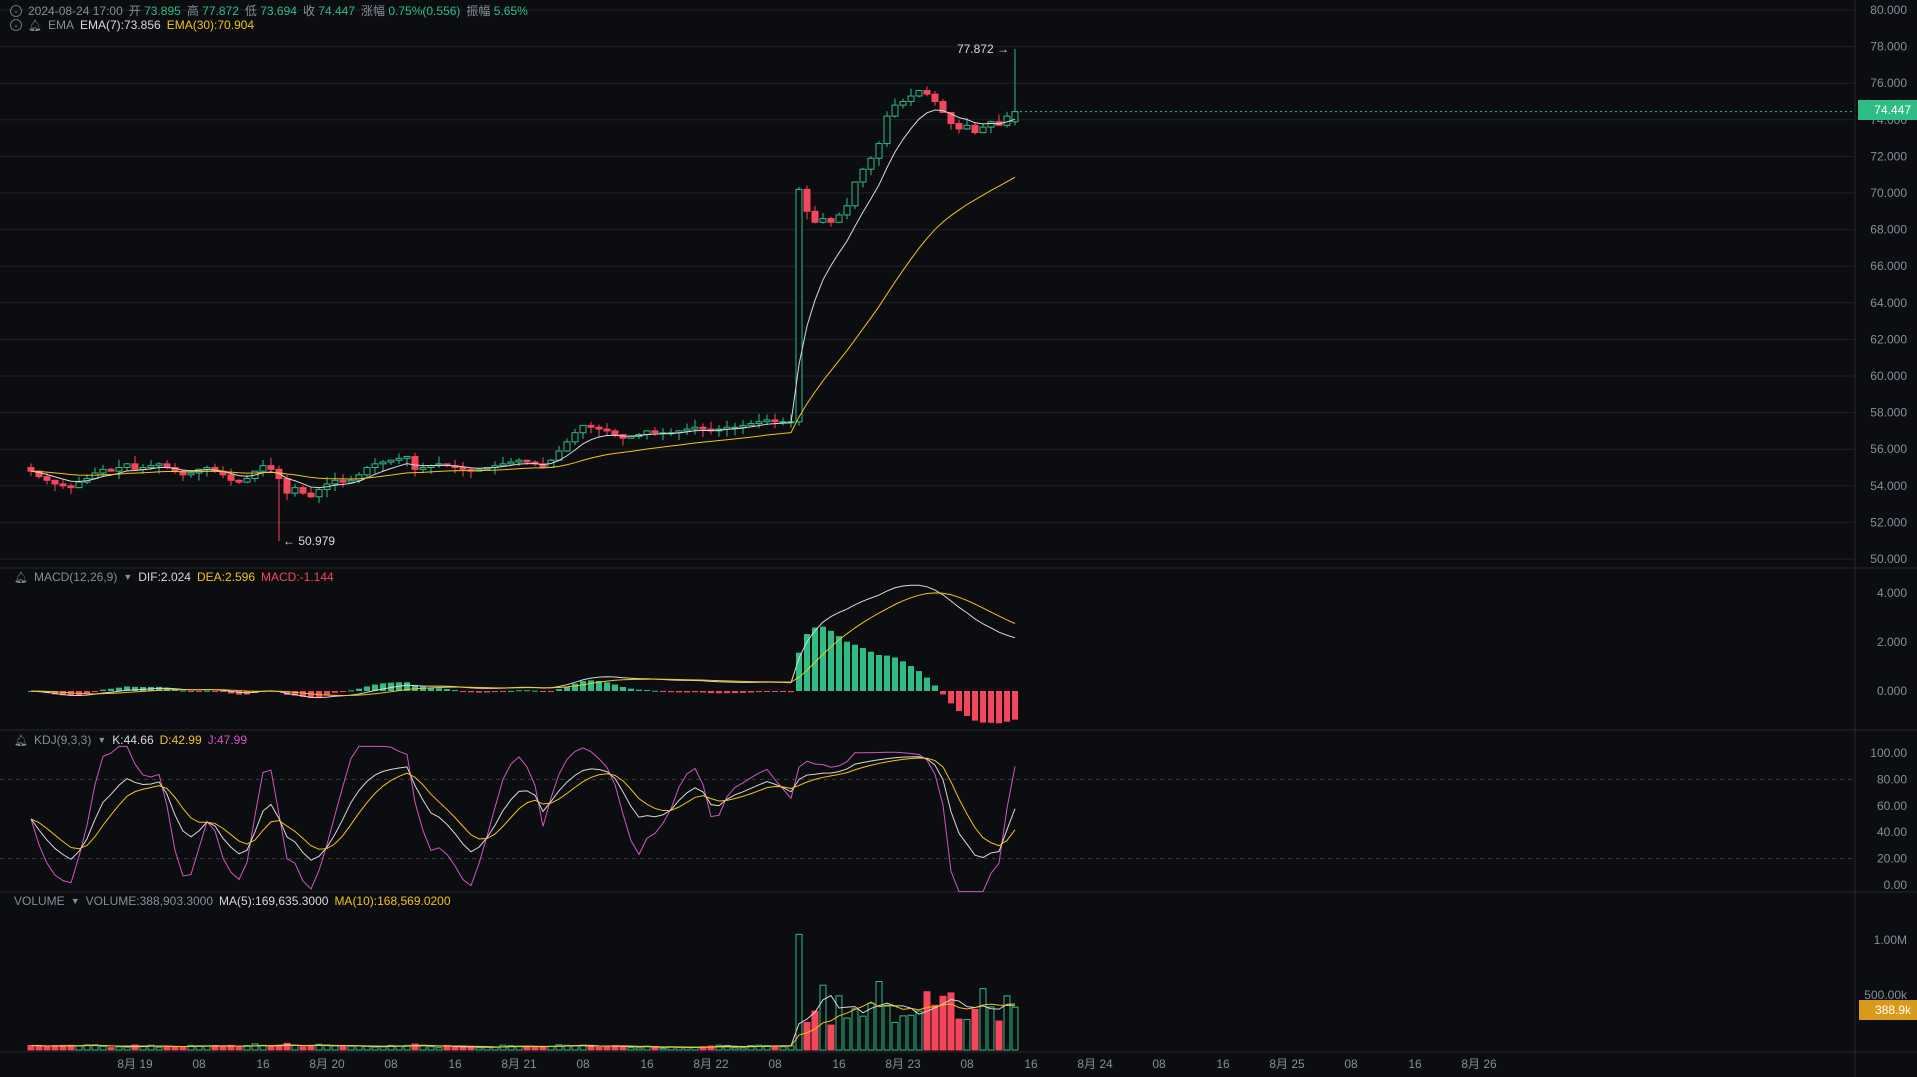  I want to click on x-tick-label: 8月 26, so click(1479, 1064).